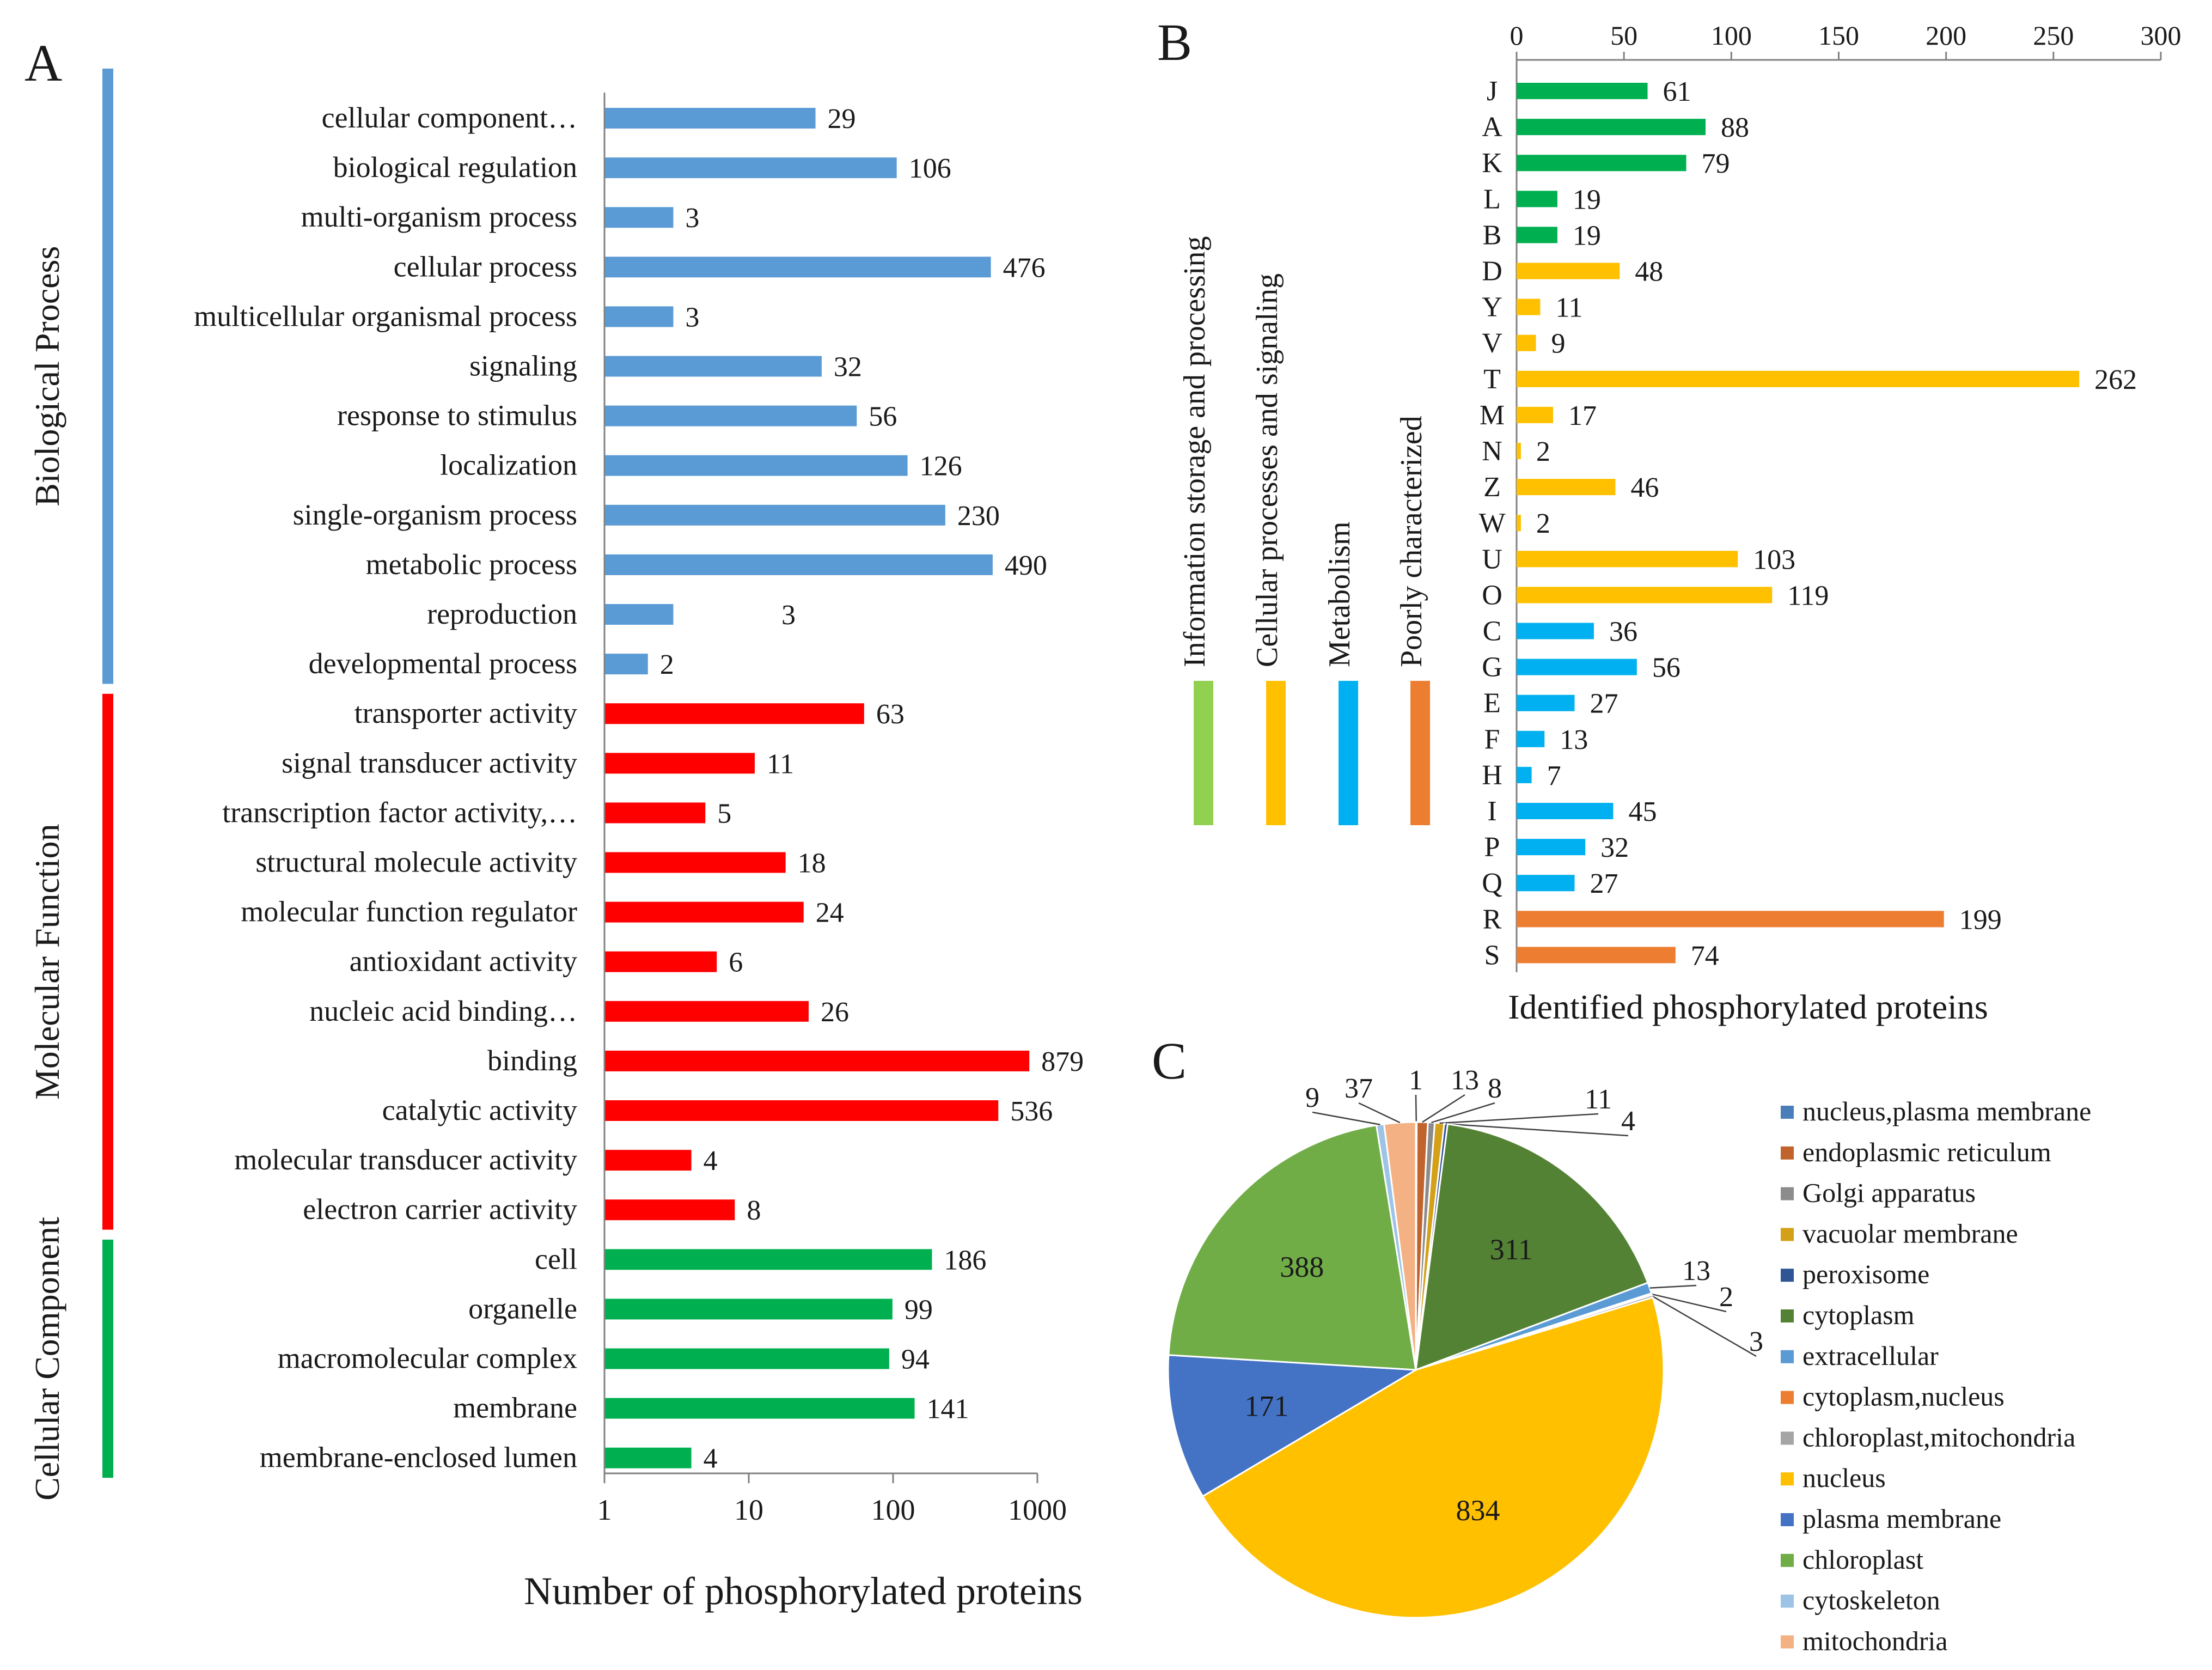  What do you see at coordinates (1774, 559) in the screenshot?
I see `b-data-label-u: 103` at bounding box center [1774, 559].